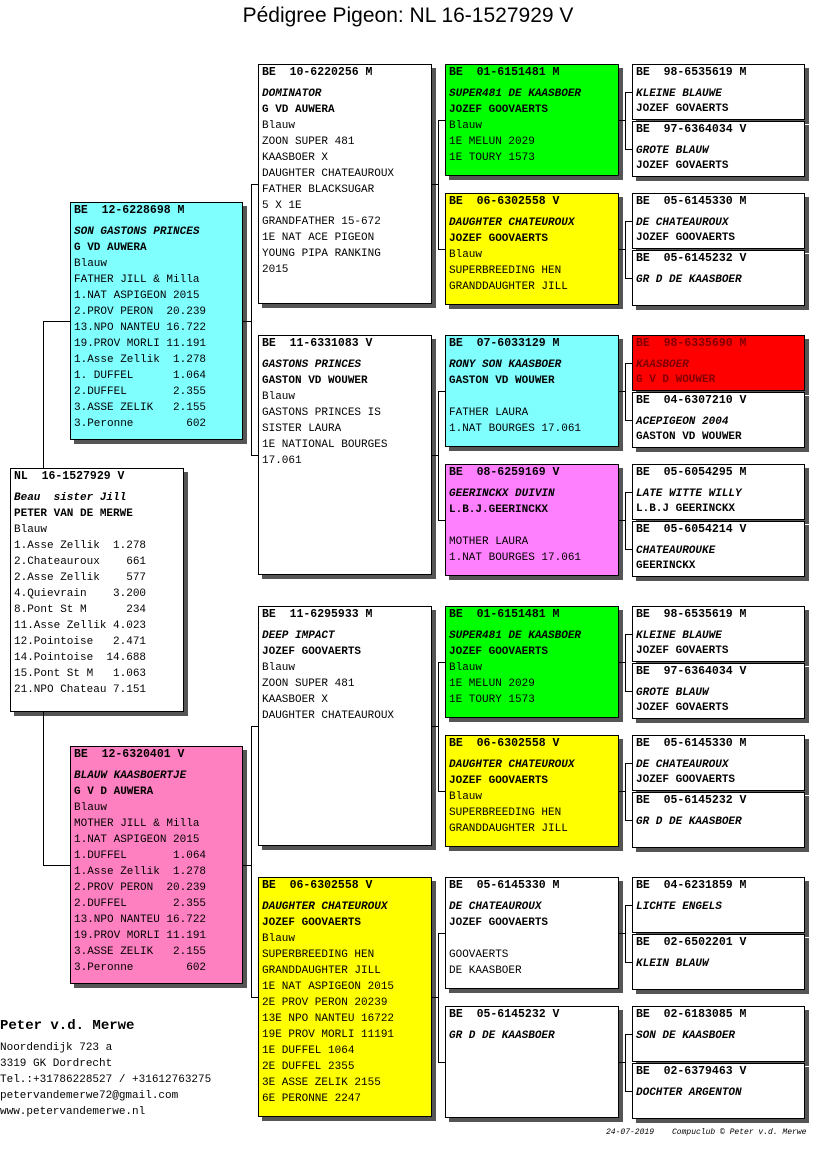 This screenshot has width=816, height=1172. Describe the element at coordinates (282, 461) in the screenshot. I see `note: 17.061` at that location.